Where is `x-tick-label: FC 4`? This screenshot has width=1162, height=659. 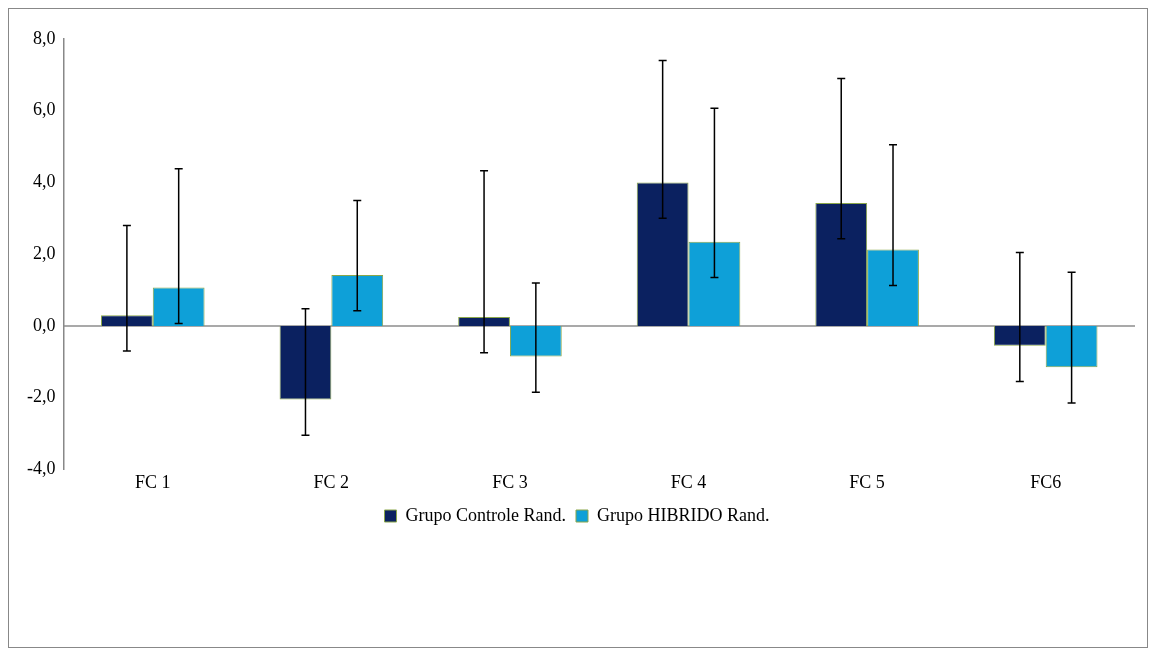 x-tick-label: FC 4 is located at coordinates (688, 481).